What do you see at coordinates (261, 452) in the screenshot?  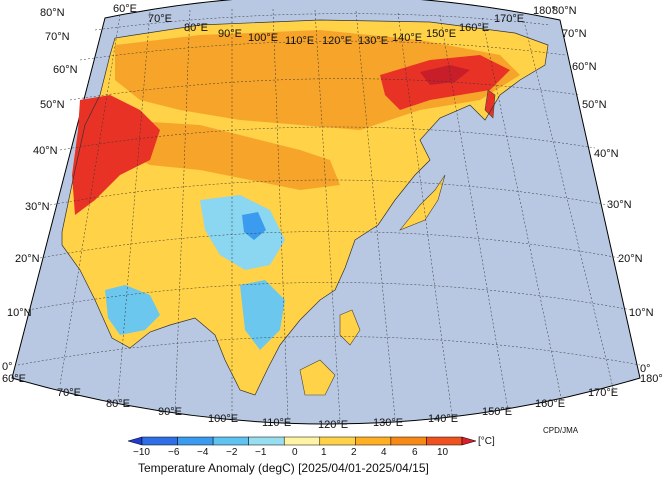 I see `colorbar-tick-label: −1` at bounding box center [261, 452].